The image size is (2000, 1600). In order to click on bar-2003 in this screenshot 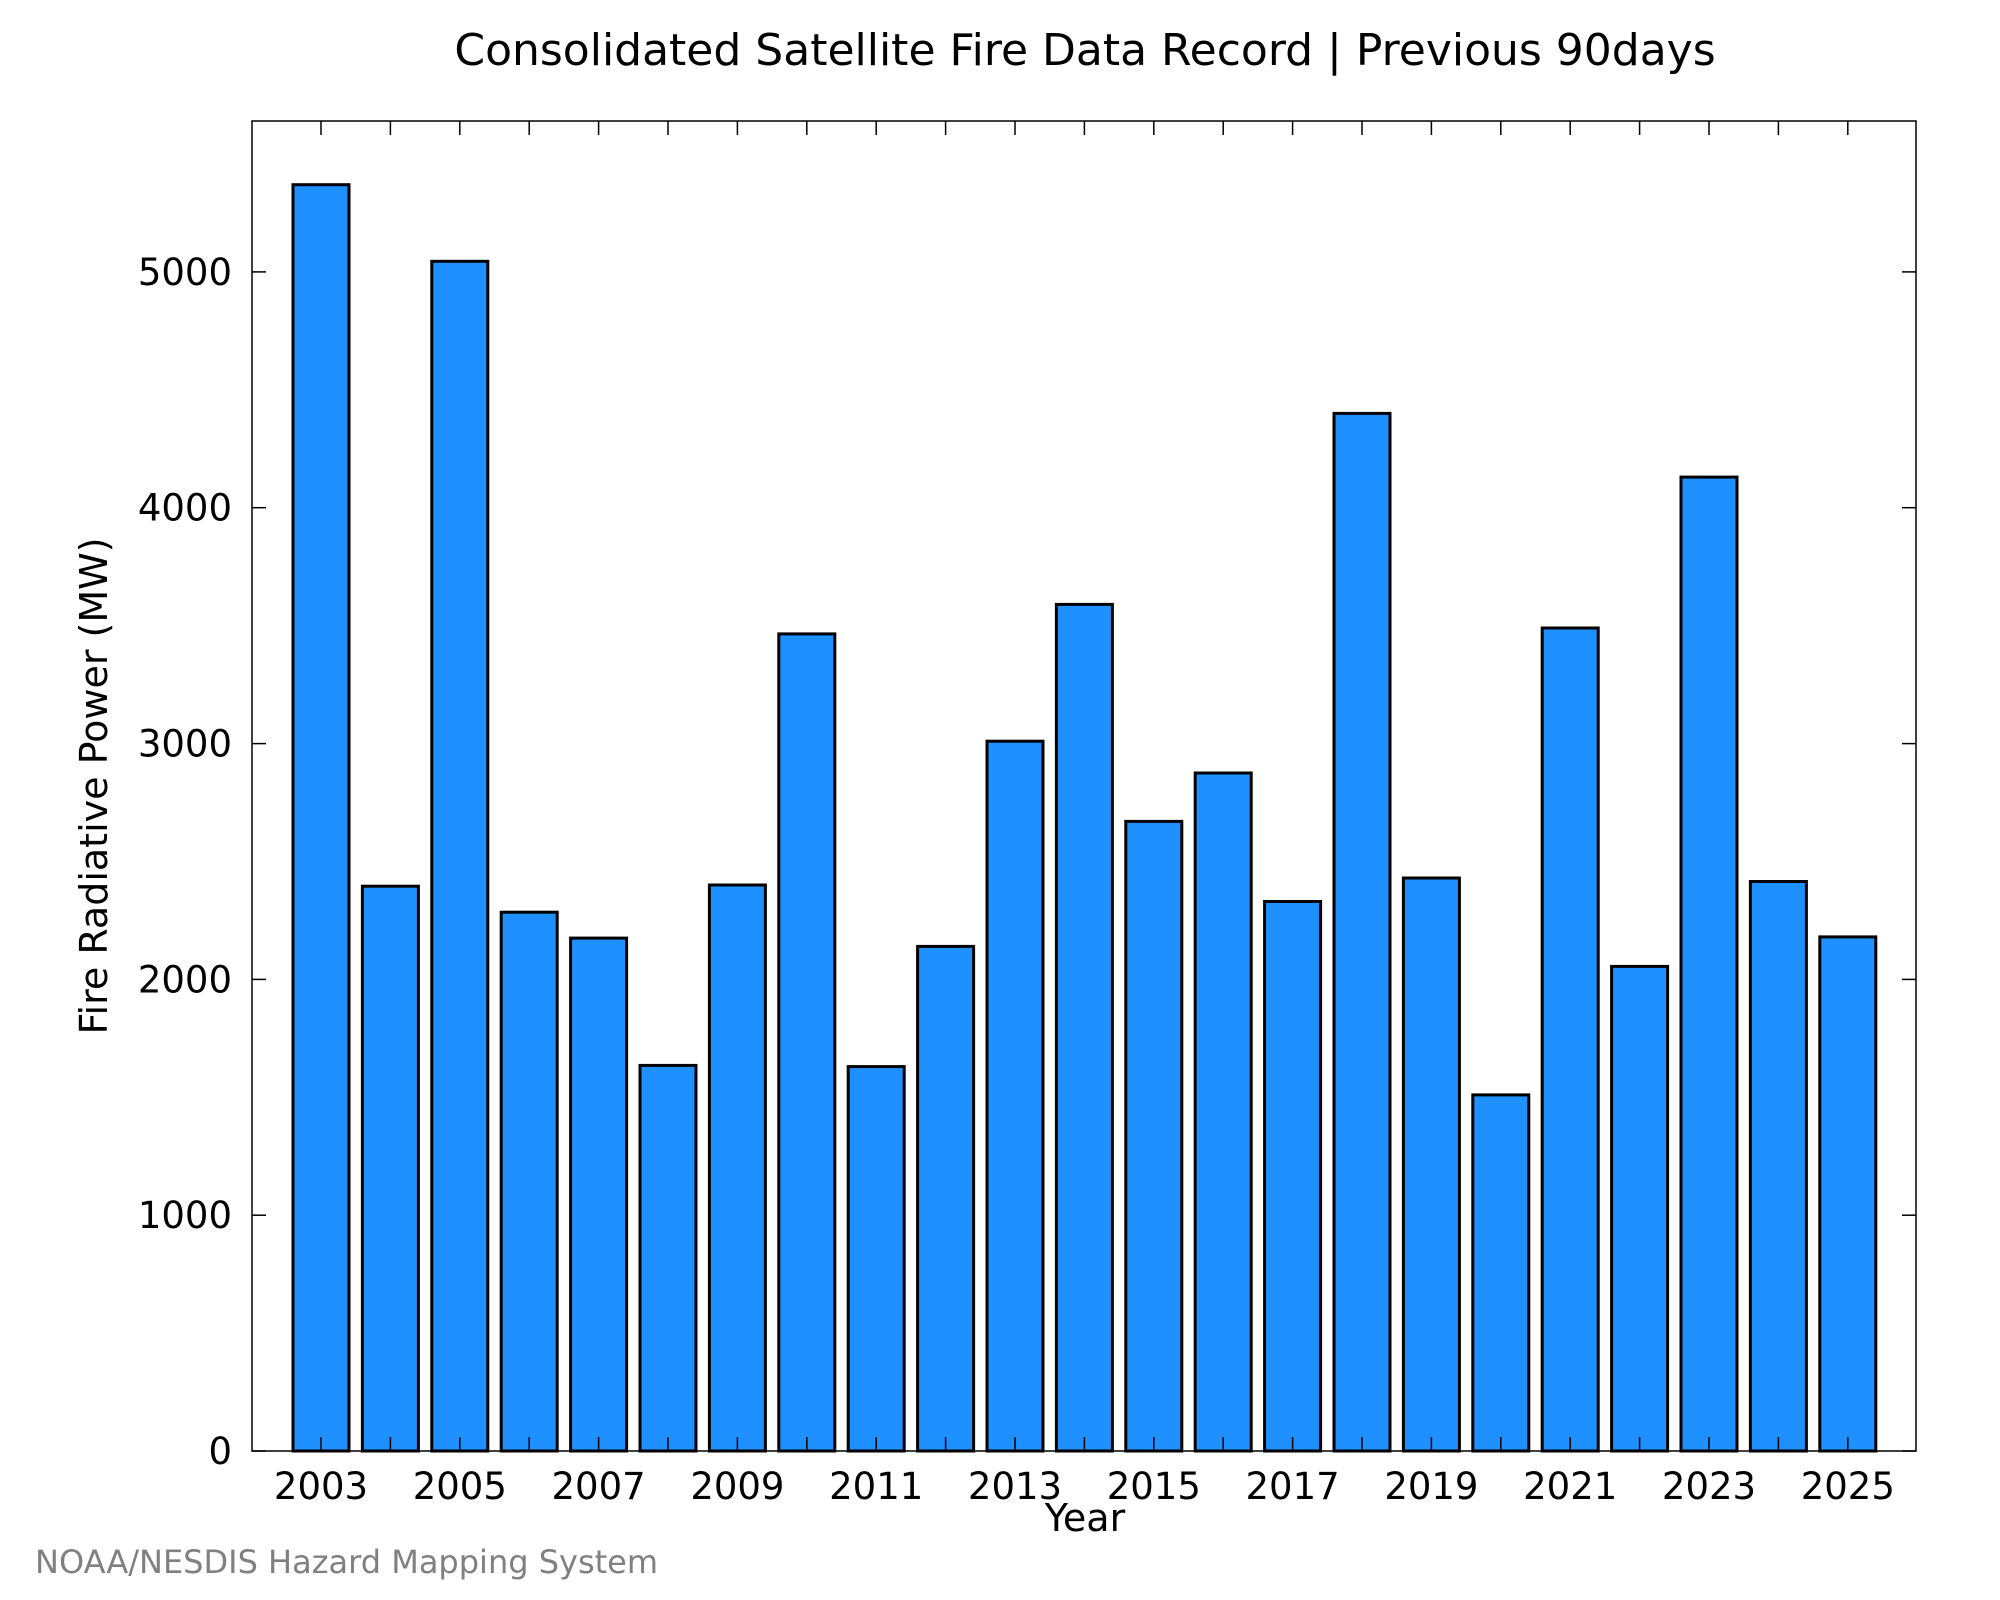, I will do `click(321, 818)`.